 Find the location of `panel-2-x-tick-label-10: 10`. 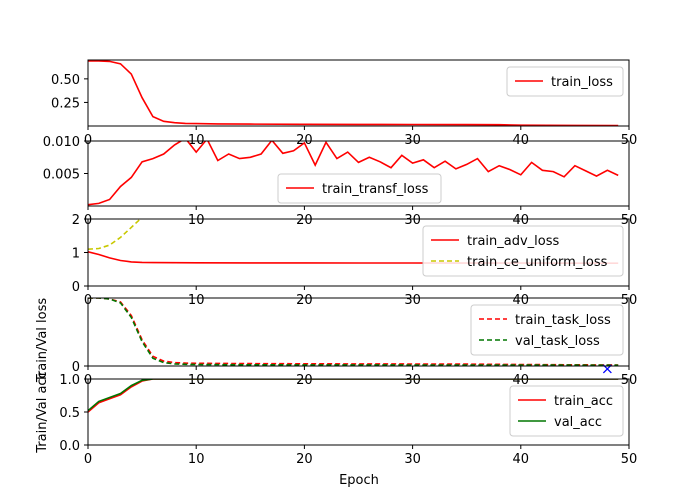

panel-2-x-tick-label-10: 10 is located at coordinates (196, 220).